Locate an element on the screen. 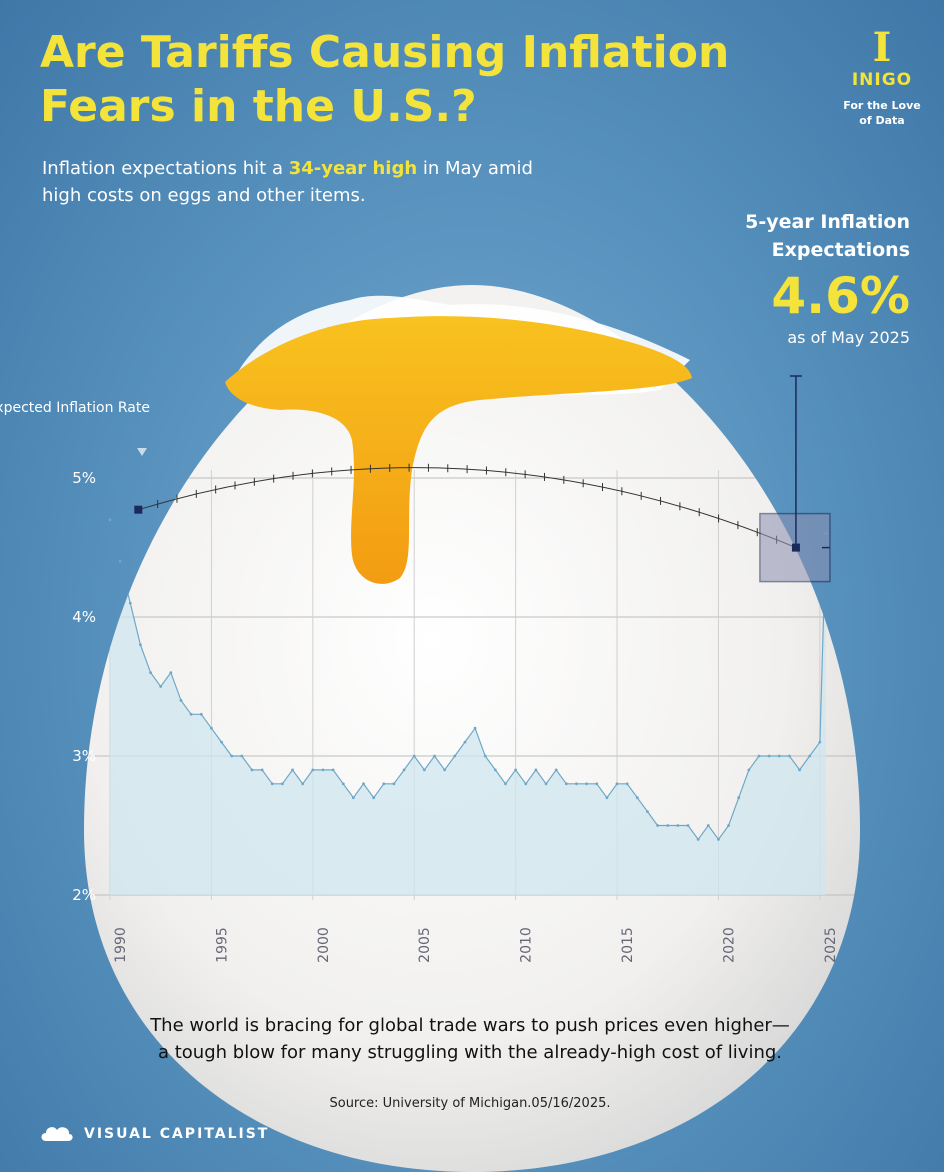 Image resolution: width=944 pixels, height=1172 pixels. y-tick-label: 3% is located at coordinates (84, 756).